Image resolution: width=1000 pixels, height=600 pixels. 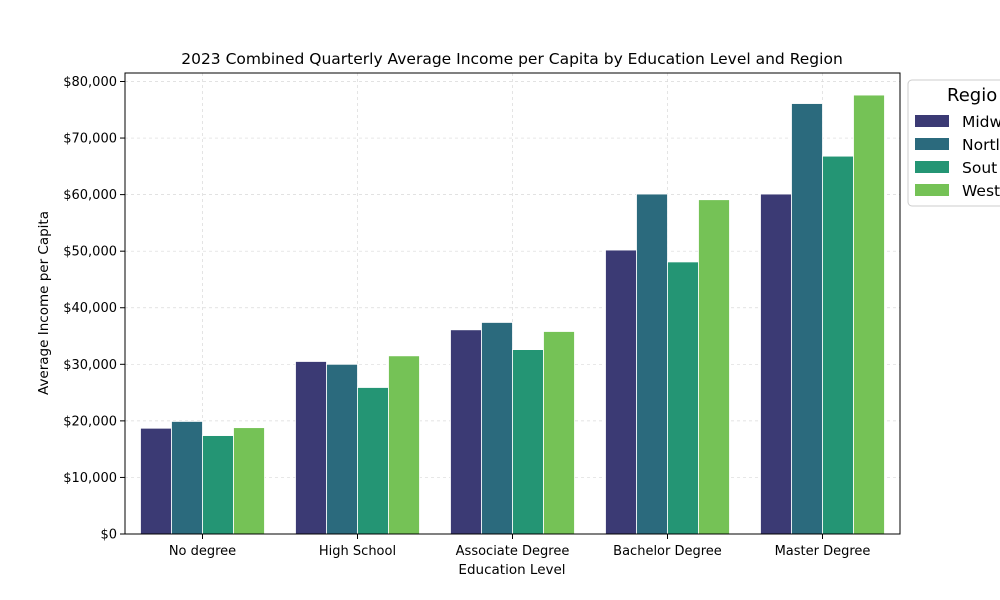 What do you see at coordinates (90, 252) in the screenshot?
I see `y-tick-label: $50,000` at bounding box center [90, 252].